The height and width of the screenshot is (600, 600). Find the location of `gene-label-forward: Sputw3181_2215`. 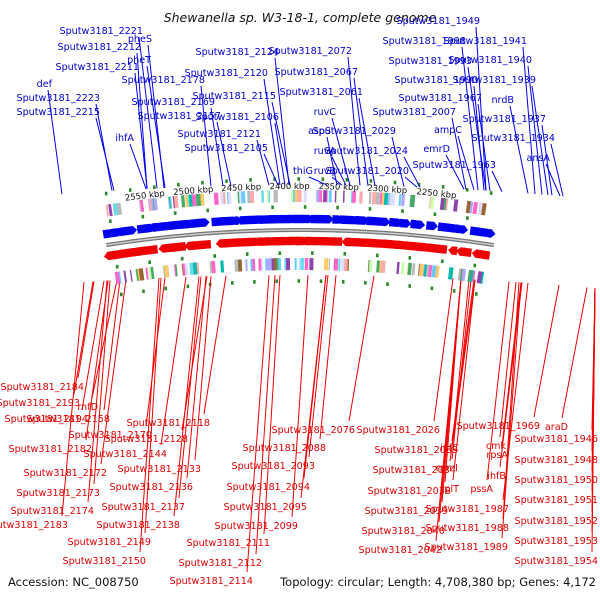

gene-label-forward: Sputw3181_2215 is located at coordinates (59, 112).